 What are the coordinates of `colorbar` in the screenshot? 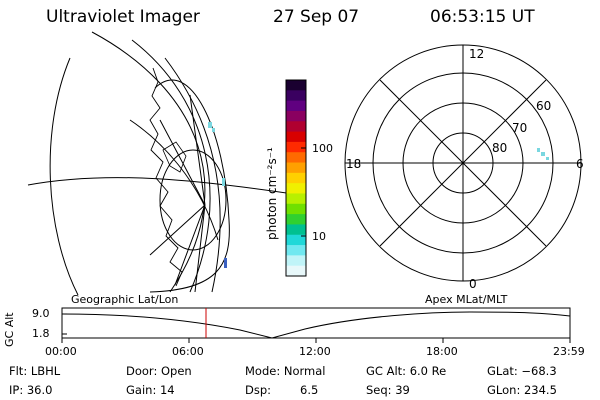 It's located at (296, 178).